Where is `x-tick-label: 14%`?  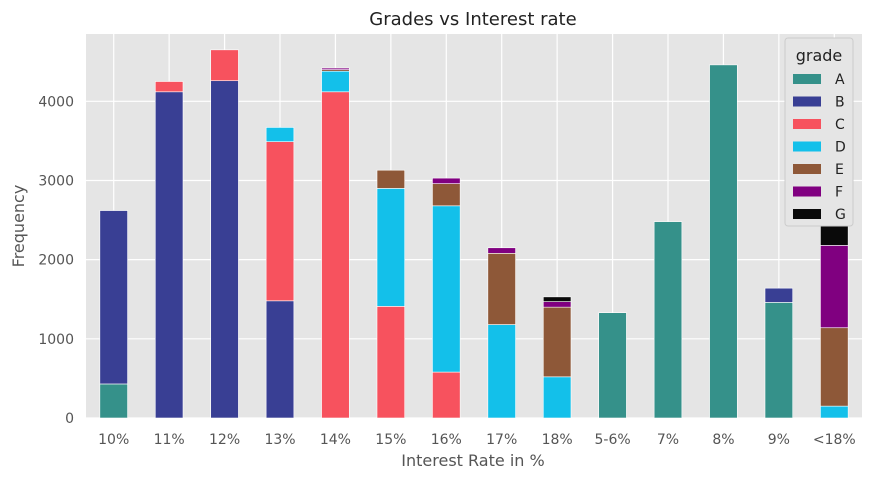 x-tick-label: 14% is located at coordinates (335, 440).